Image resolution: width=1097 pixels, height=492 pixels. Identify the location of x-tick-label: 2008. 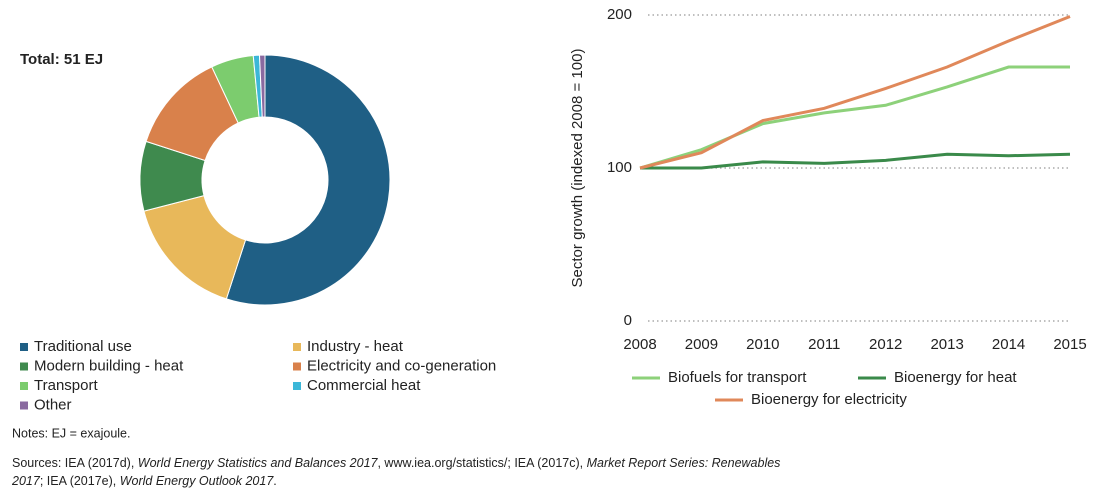
(639, 344).